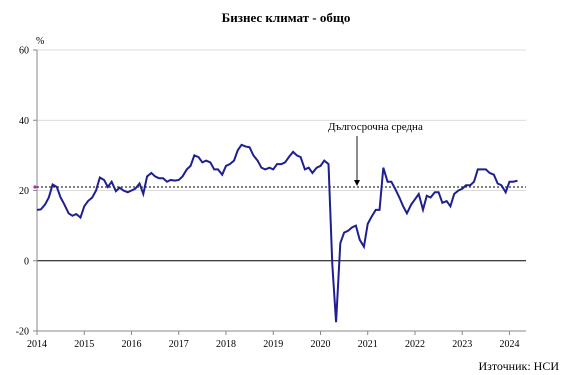 This screenshot has height=375, width=565. What do you see at coordinates (35, 187) in the screenshot?
I see `series-start-marker` at bounding box center [35, 187].